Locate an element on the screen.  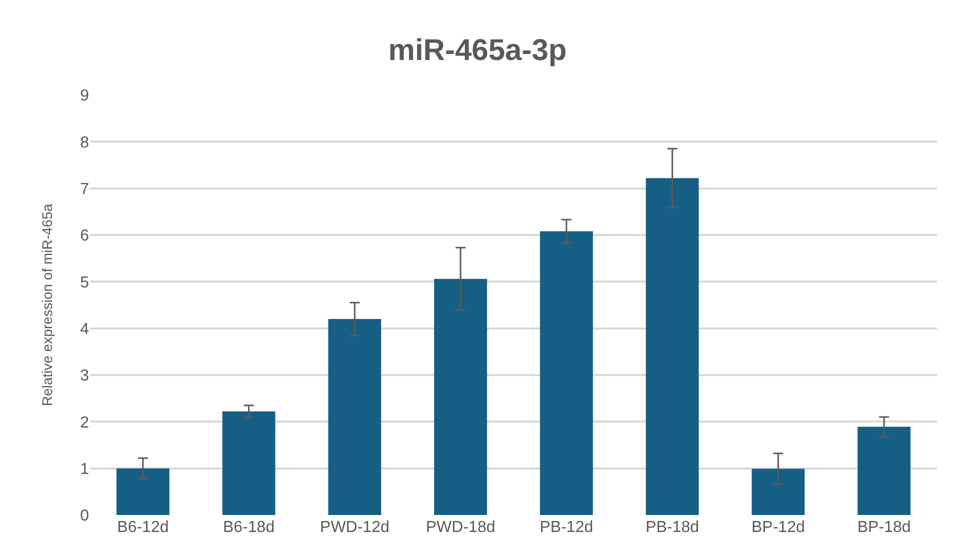
y-tick-label: 5 is located at coordinates (85, 283).